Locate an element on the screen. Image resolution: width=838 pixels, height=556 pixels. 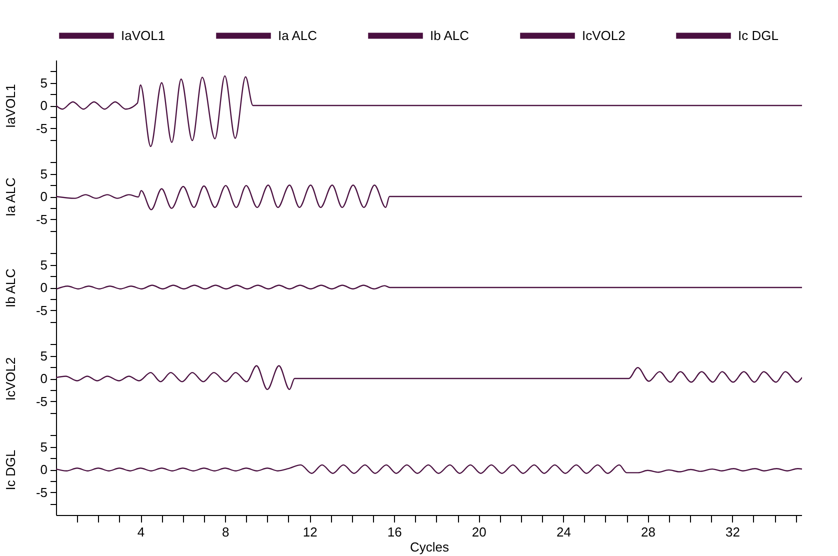
legend-label: IaVOL1 is located at coordinates (143, 35).